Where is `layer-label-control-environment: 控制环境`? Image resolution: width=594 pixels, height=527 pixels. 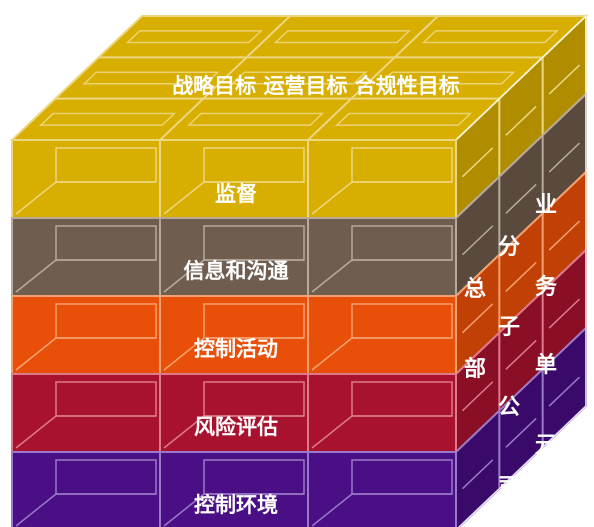 layer-label-control-environment: 控制环境 is located at coordinates (236, 505).